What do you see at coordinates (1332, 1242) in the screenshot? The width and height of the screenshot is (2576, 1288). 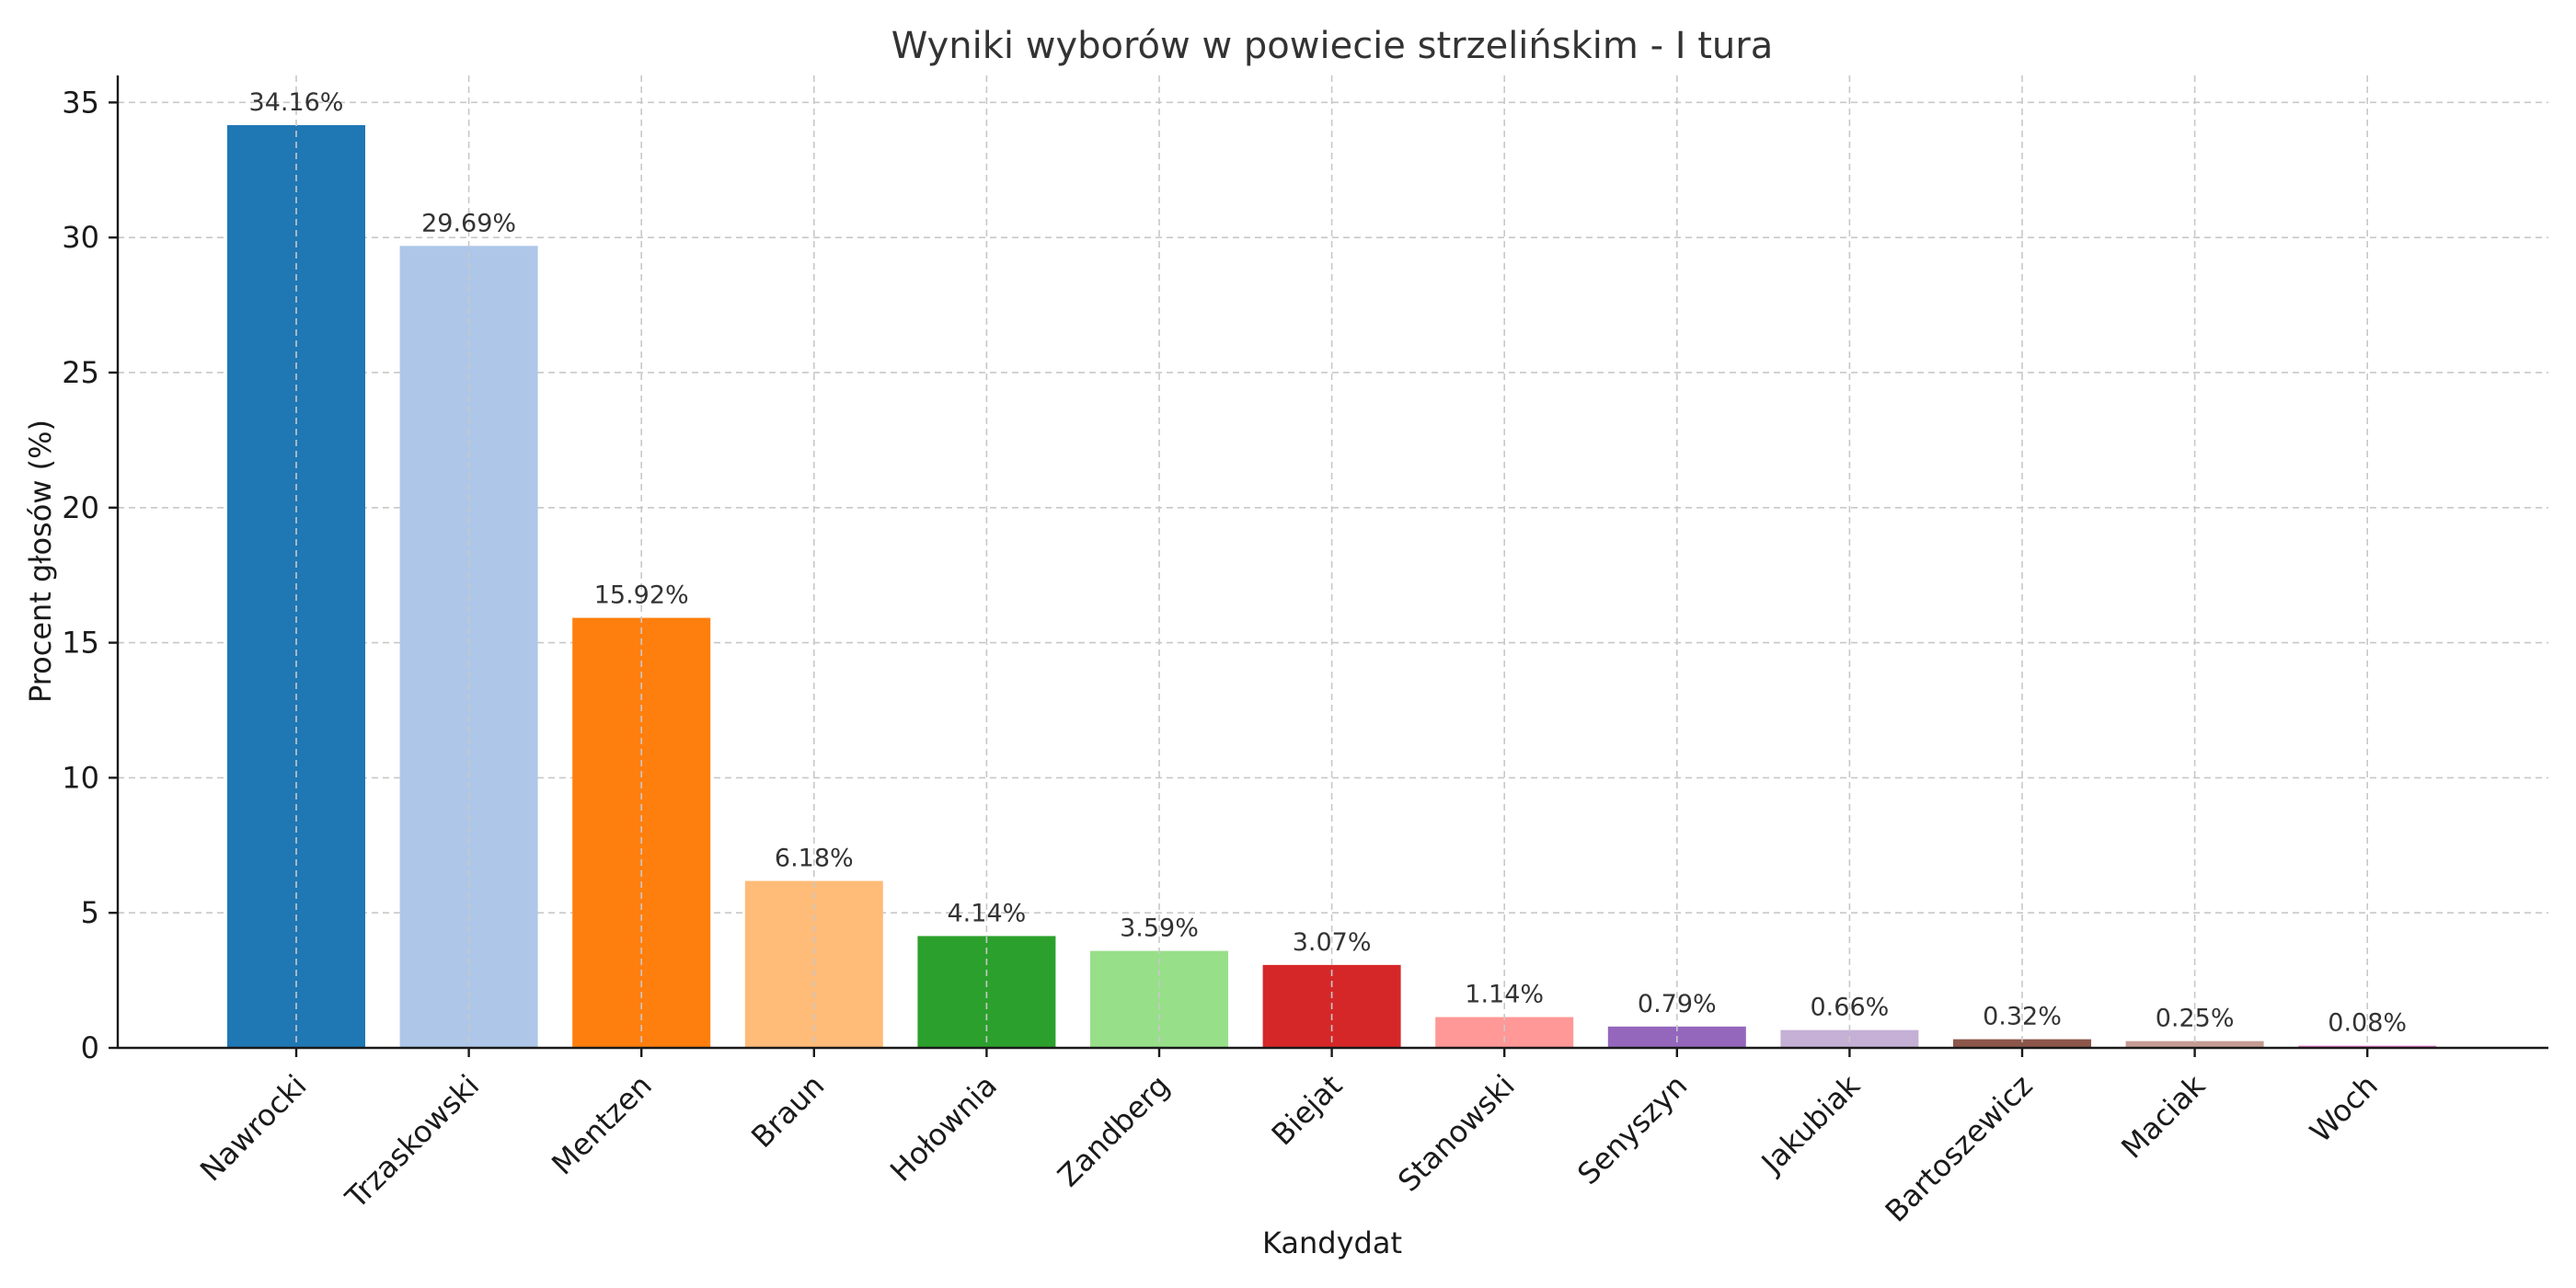 I see `x-axis-label: Kandydat` at bounding box center [1332, 1242].